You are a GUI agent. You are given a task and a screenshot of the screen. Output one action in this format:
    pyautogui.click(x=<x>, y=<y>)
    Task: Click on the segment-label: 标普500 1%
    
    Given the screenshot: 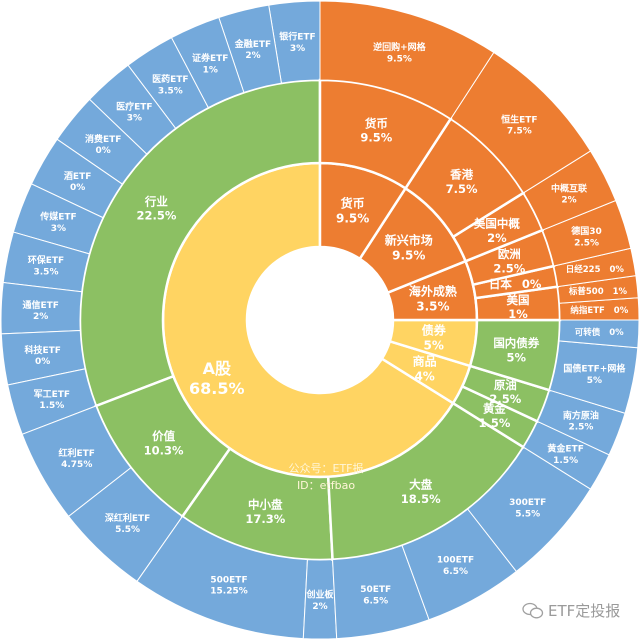 What is the action you would take?
    pyautogui.click(x=598, y=291)
    